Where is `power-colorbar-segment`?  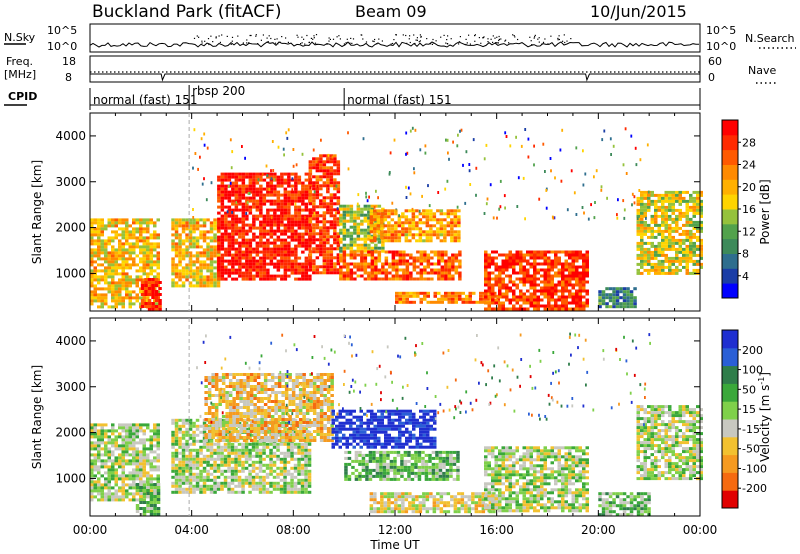 power-colorbar-segment is located at coordinates (730, 261).